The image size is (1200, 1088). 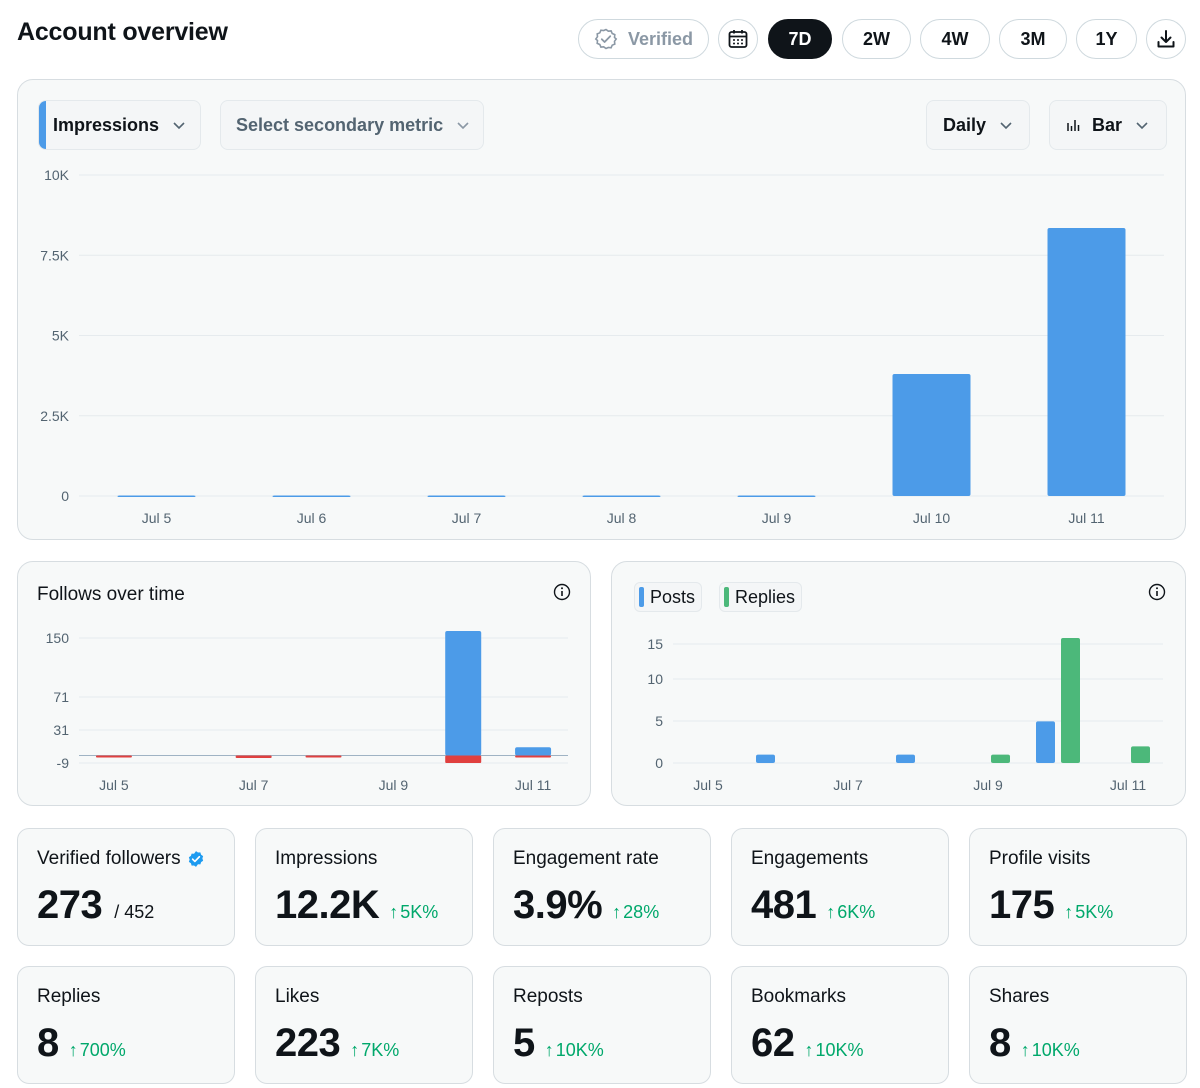 I want to click on y-tick-label: 31, so click(x=61, y=730).